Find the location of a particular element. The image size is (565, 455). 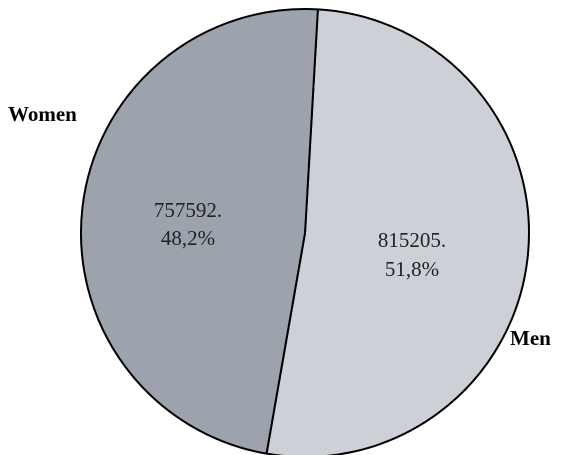

data-label-men-percent: 51,8% is located at coordinates (412, 269).